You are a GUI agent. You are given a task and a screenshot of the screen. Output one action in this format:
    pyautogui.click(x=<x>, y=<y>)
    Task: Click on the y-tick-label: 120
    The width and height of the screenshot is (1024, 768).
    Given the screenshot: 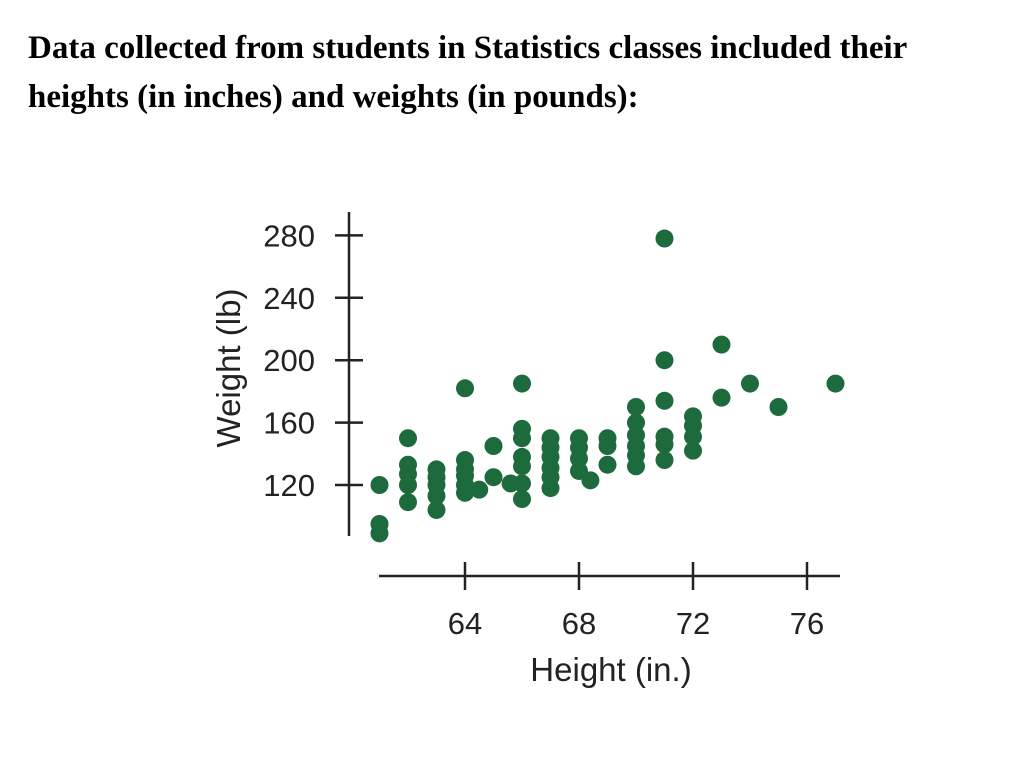 What is the action you would take?
    pyautogui.click(x=289, y=485)
    